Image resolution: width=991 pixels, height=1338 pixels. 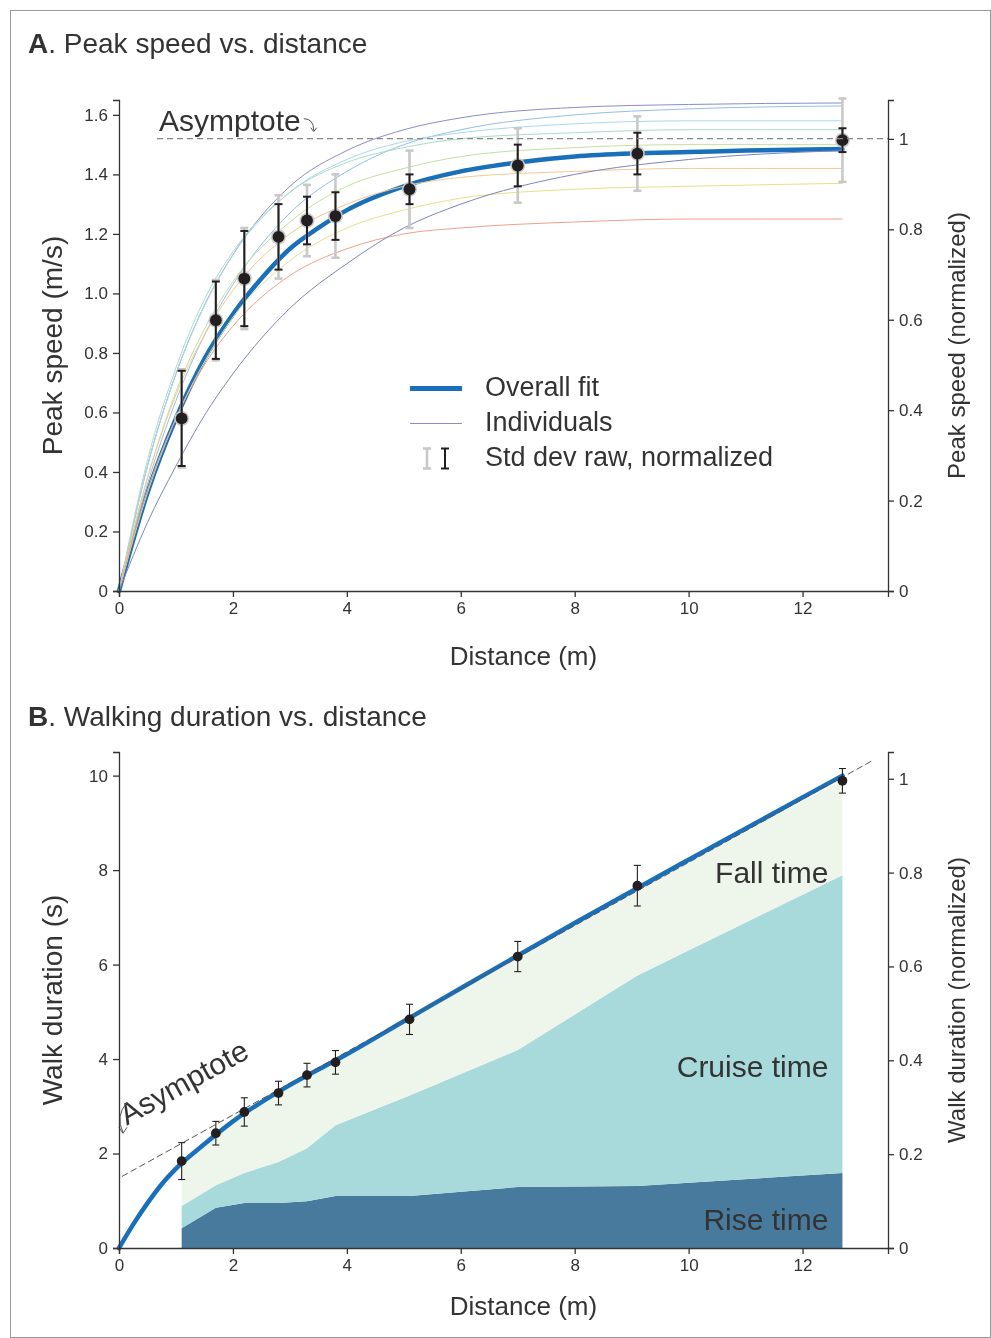 What do you see at coordinates (52, 345) in the screenshot?
I see `y-axis-title: Peak speed (m/s)` at bounding box center [52, 345].